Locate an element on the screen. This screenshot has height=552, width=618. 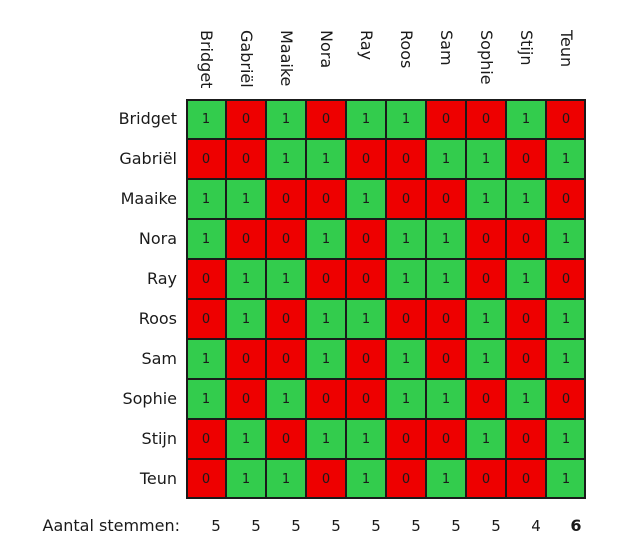
vote-total: 4 is located at coordinates (536, 526).